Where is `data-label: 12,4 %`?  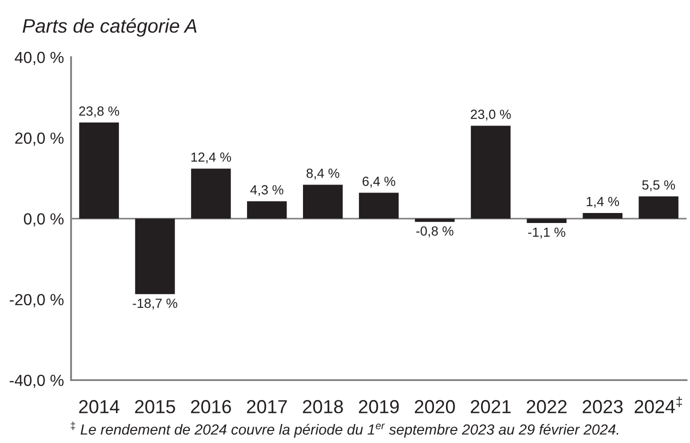
data-label: 12,4 % is located at coordinates (211, 158).